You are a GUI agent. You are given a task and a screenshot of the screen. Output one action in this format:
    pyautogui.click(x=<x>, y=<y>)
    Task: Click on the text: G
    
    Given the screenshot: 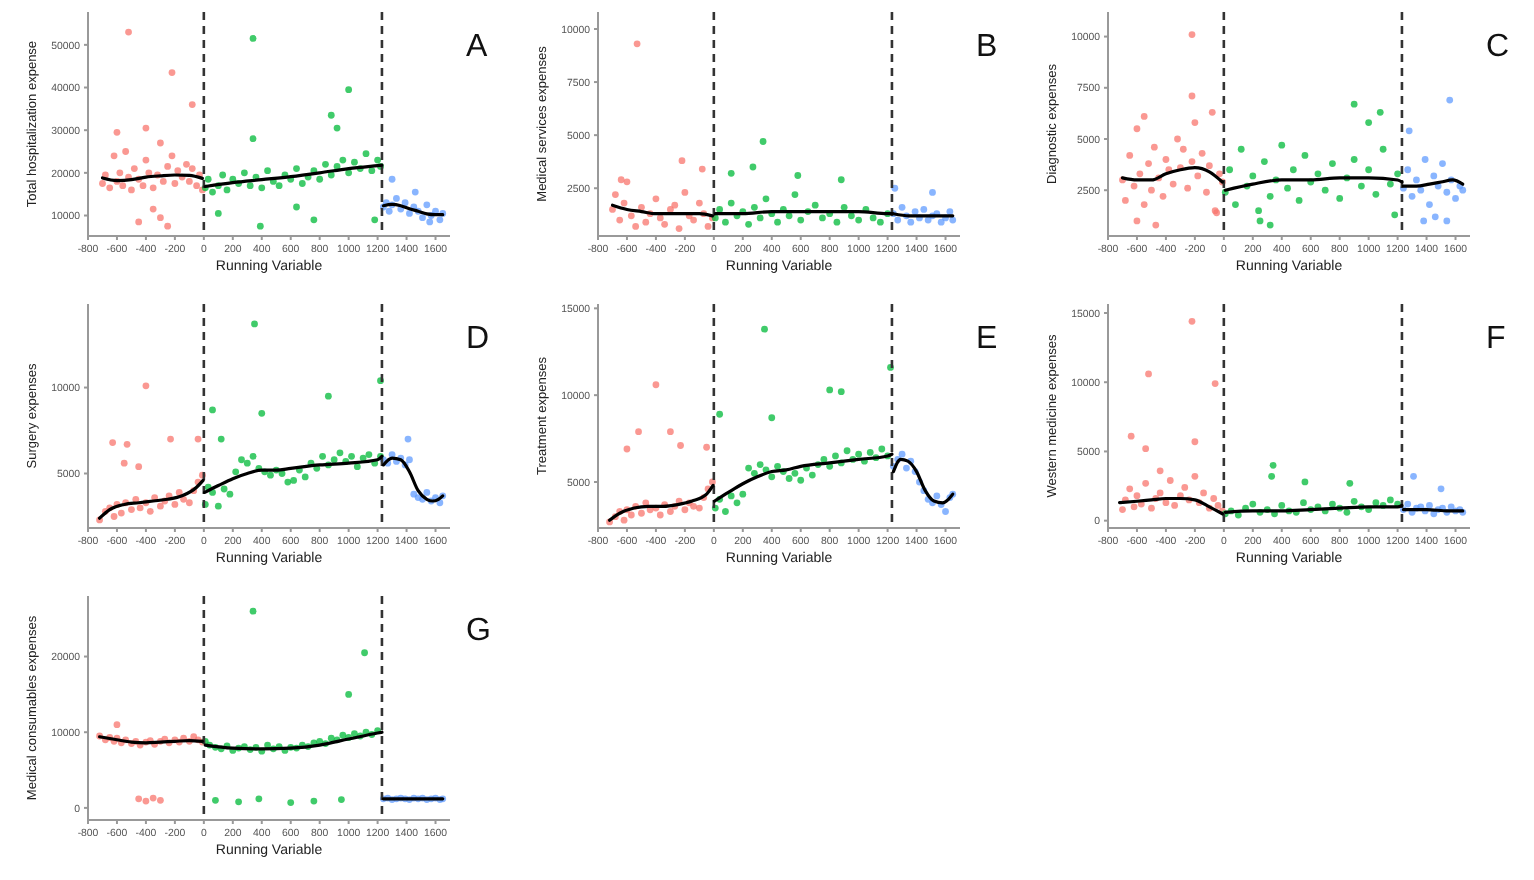 What is the action you would take?
    pyautogui.click(x=478, y=631)
    